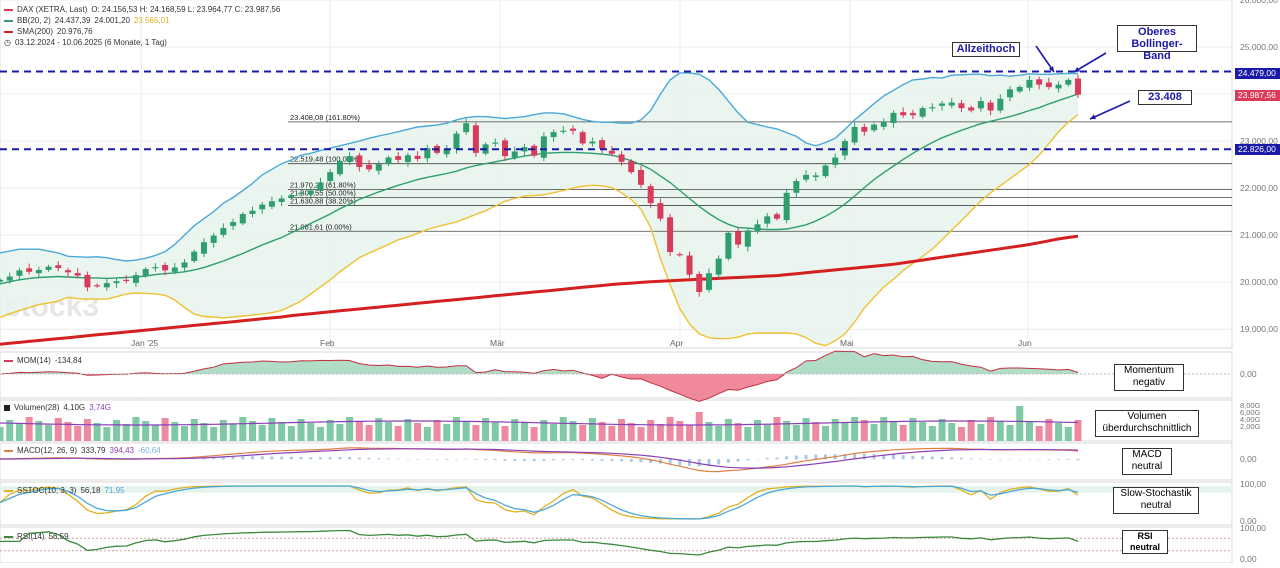  Describe the element at coordinates (1257, 73) in the screenshot. I see `resistance-tag: 24.479,00` at that location.